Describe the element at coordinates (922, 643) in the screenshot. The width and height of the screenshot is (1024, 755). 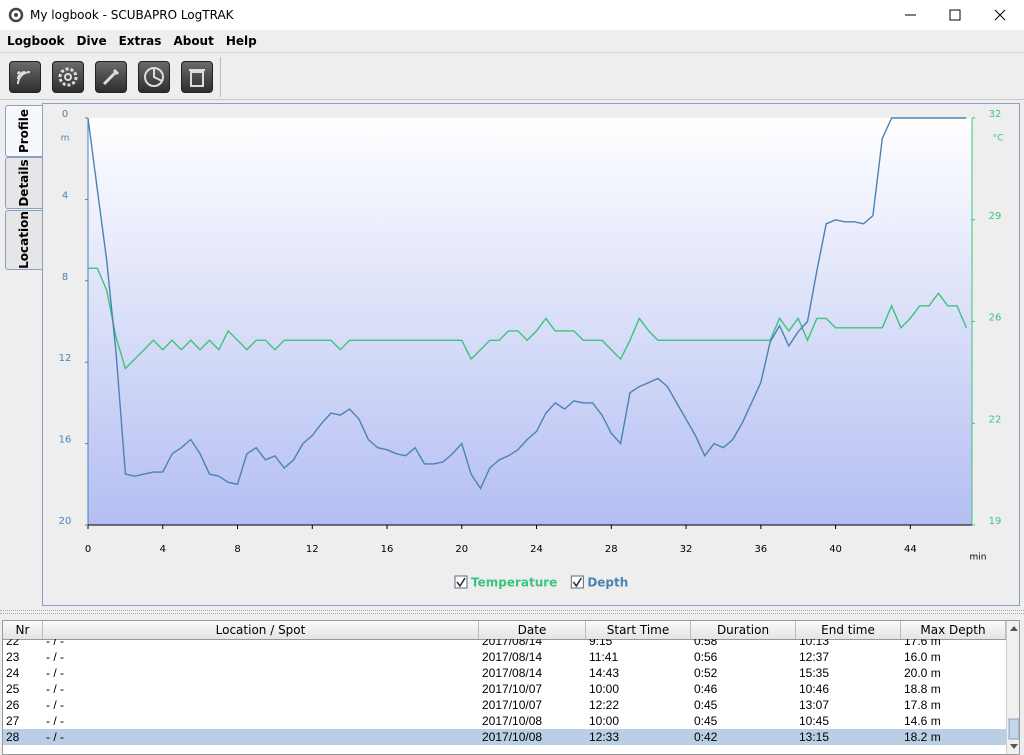
I see `table-cell: 17.6 m` at that location.